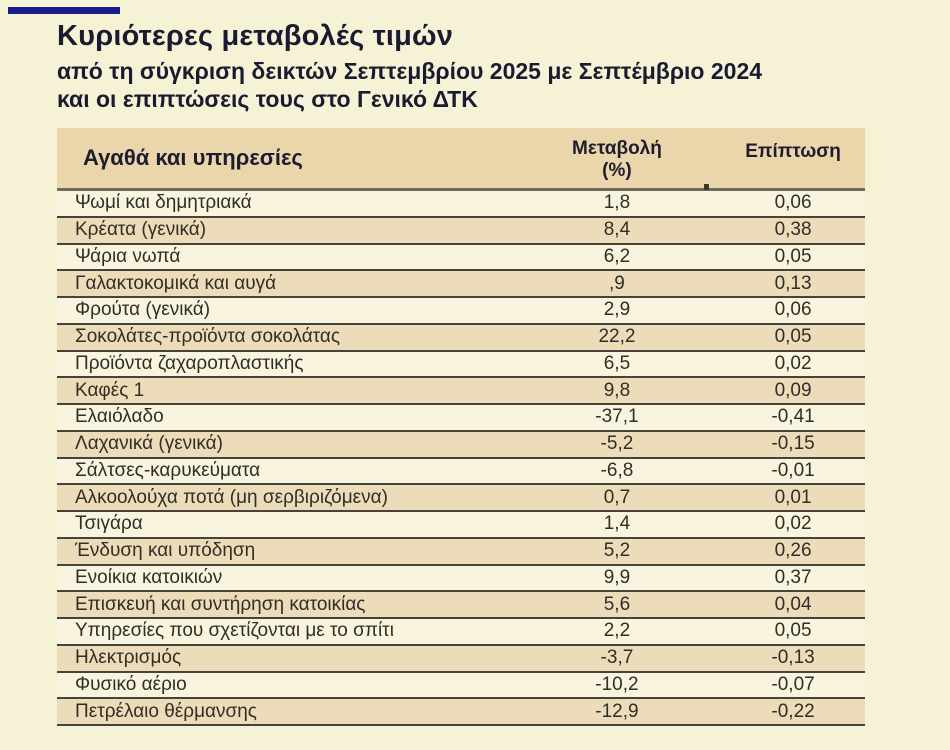  Describe the element at coordinates (461, 311) in the screenshot. I see `table-row: Φρούτα (γενικά) 2,9 0,06` at that location.